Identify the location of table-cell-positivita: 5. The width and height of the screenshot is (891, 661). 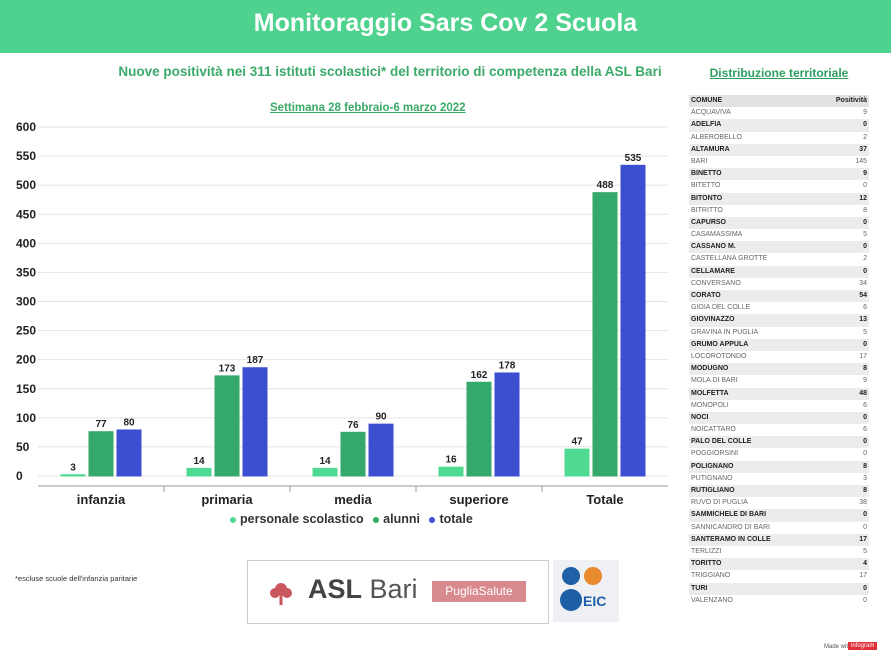
(865, 332).